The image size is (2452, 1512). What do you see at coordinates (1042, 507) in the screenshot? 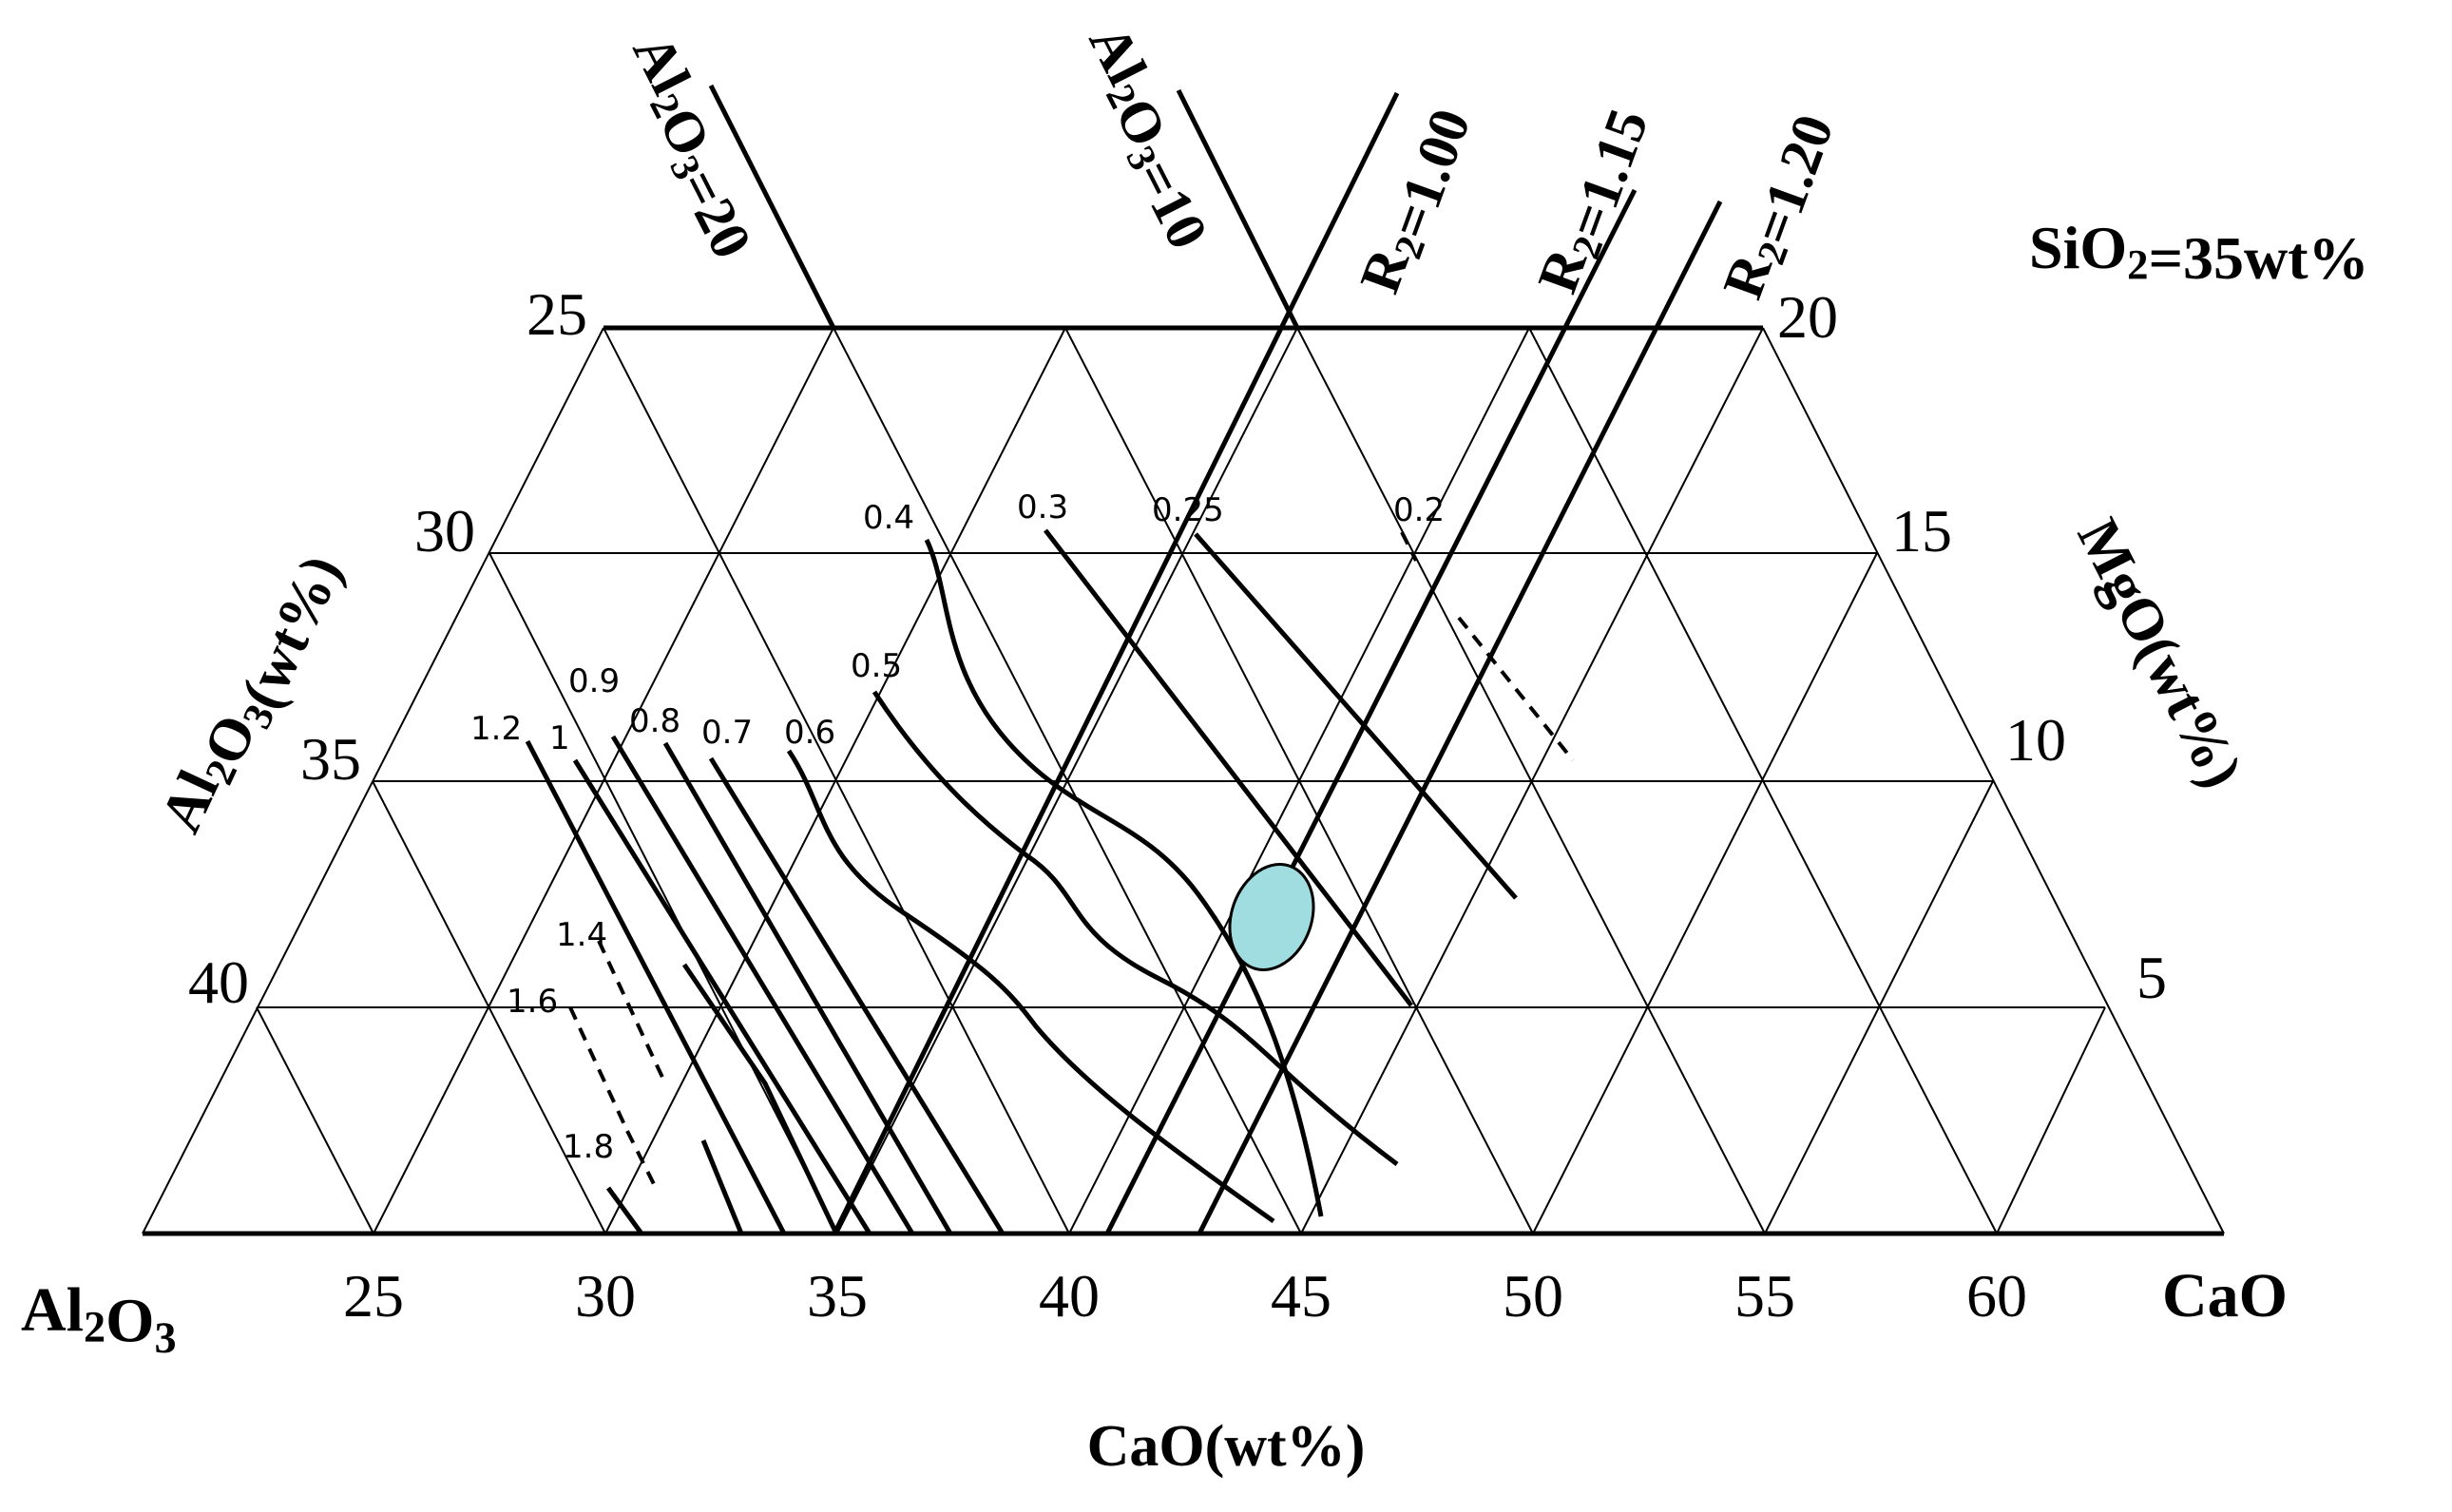
I see `contour-label: 0.3` at bounding box center [1042, 507].